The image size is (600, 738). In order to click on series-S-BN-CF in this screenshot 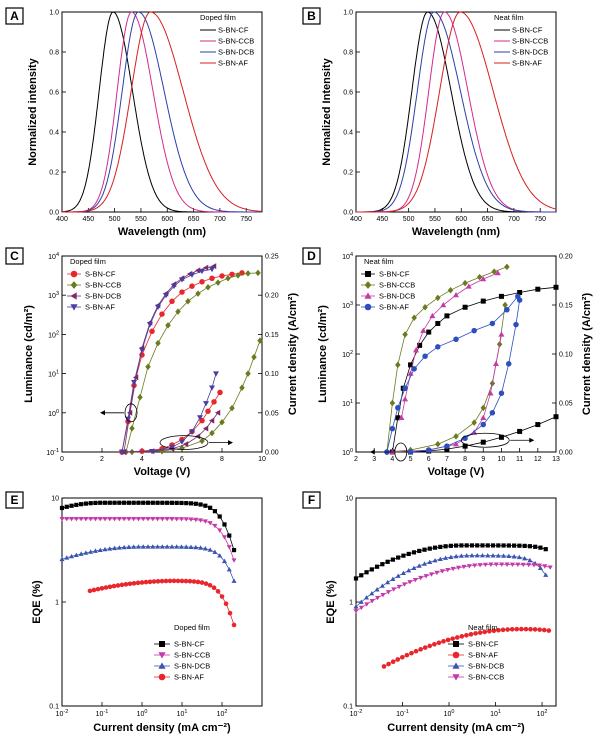, I will do `click(474, 369)`.